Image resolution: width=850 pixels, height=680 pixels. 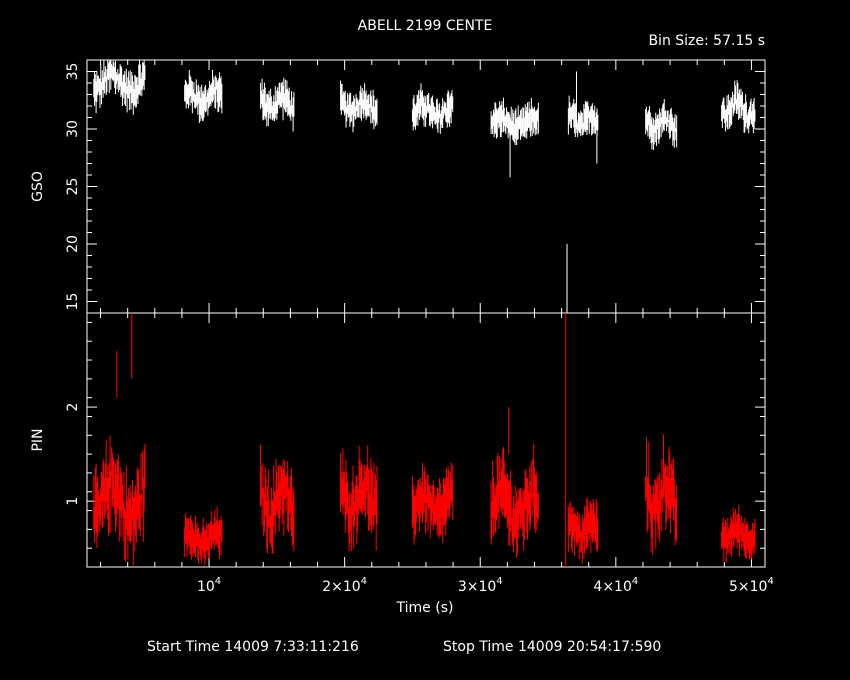 I want to click on stop-time-label: Stop Time 14009 20:54:17:590, so click(x=552, y=647).